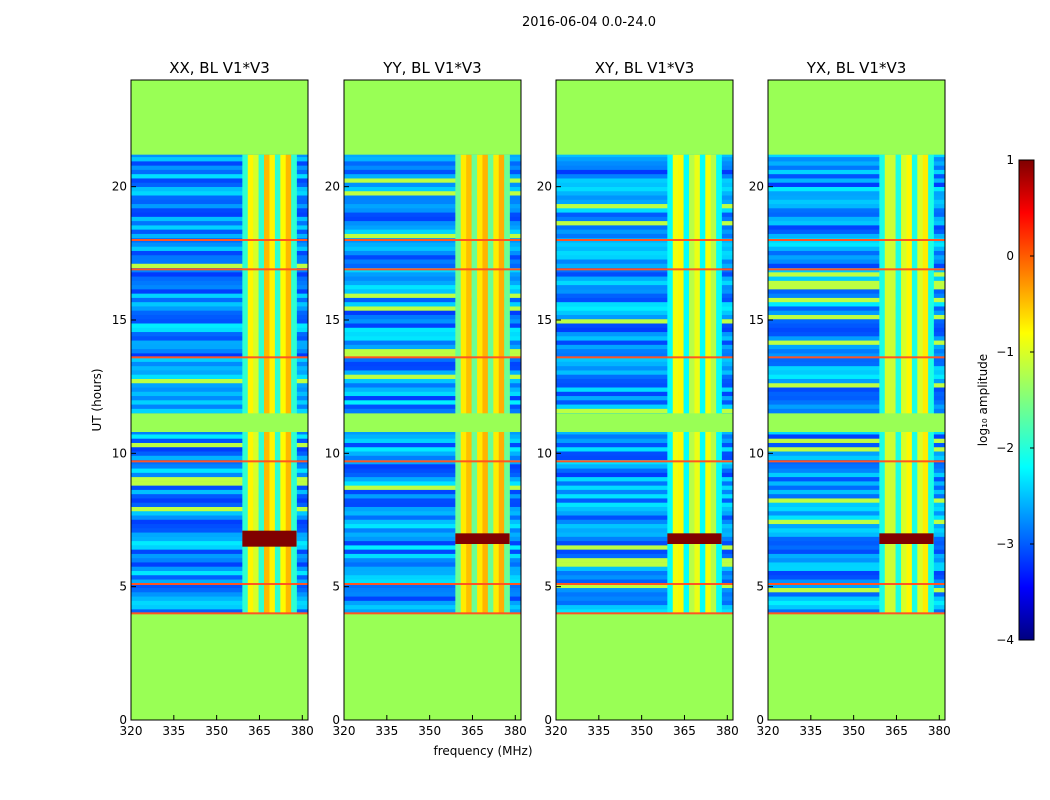  I want to click on strong-rfi-block, so click(694, 538).